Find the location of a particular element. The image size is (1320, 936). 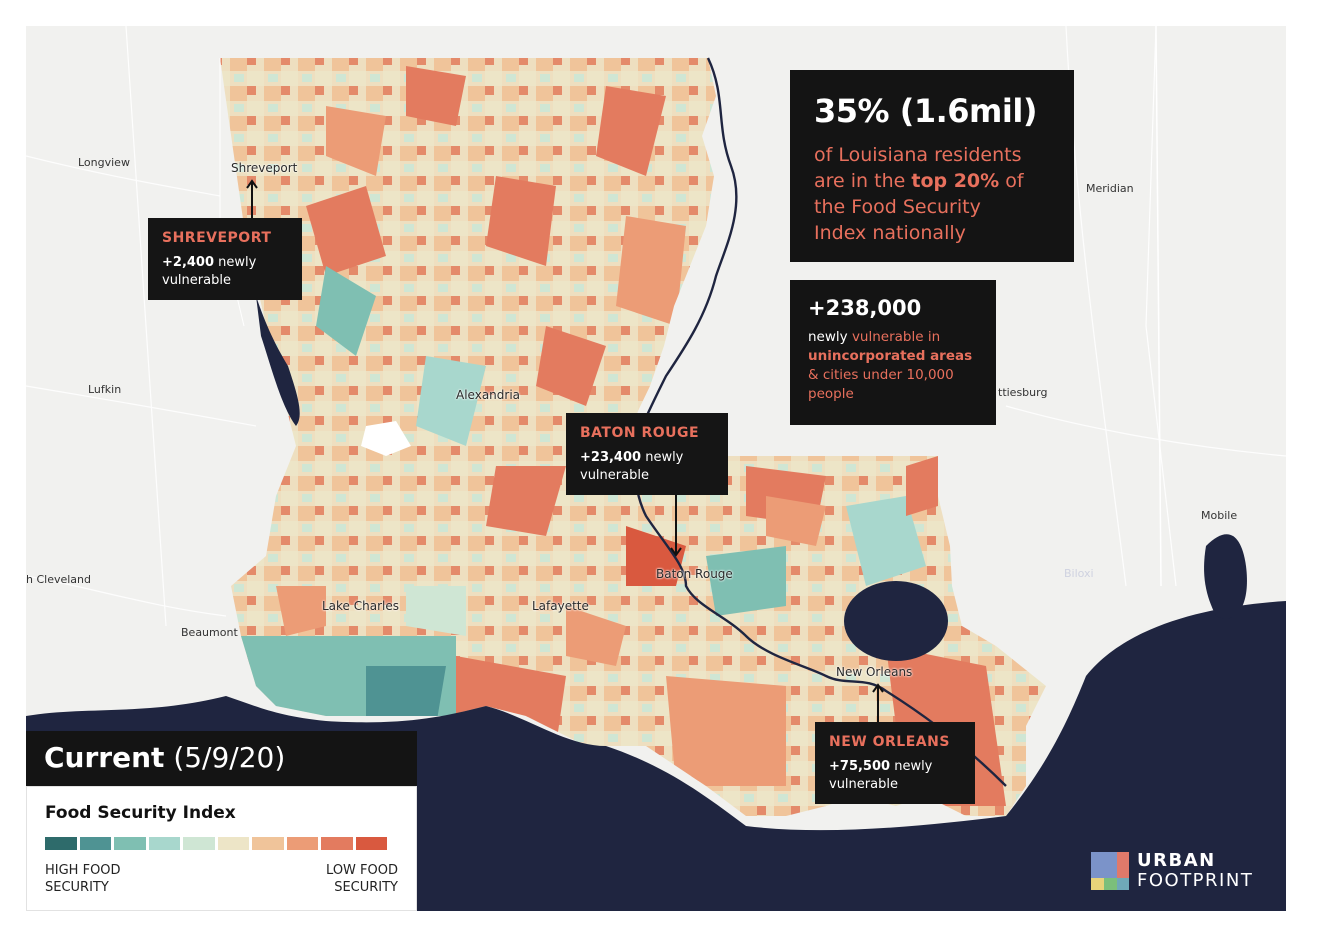

rural-text-c: & cities under 10,000 is located at coordinates (881, 375).